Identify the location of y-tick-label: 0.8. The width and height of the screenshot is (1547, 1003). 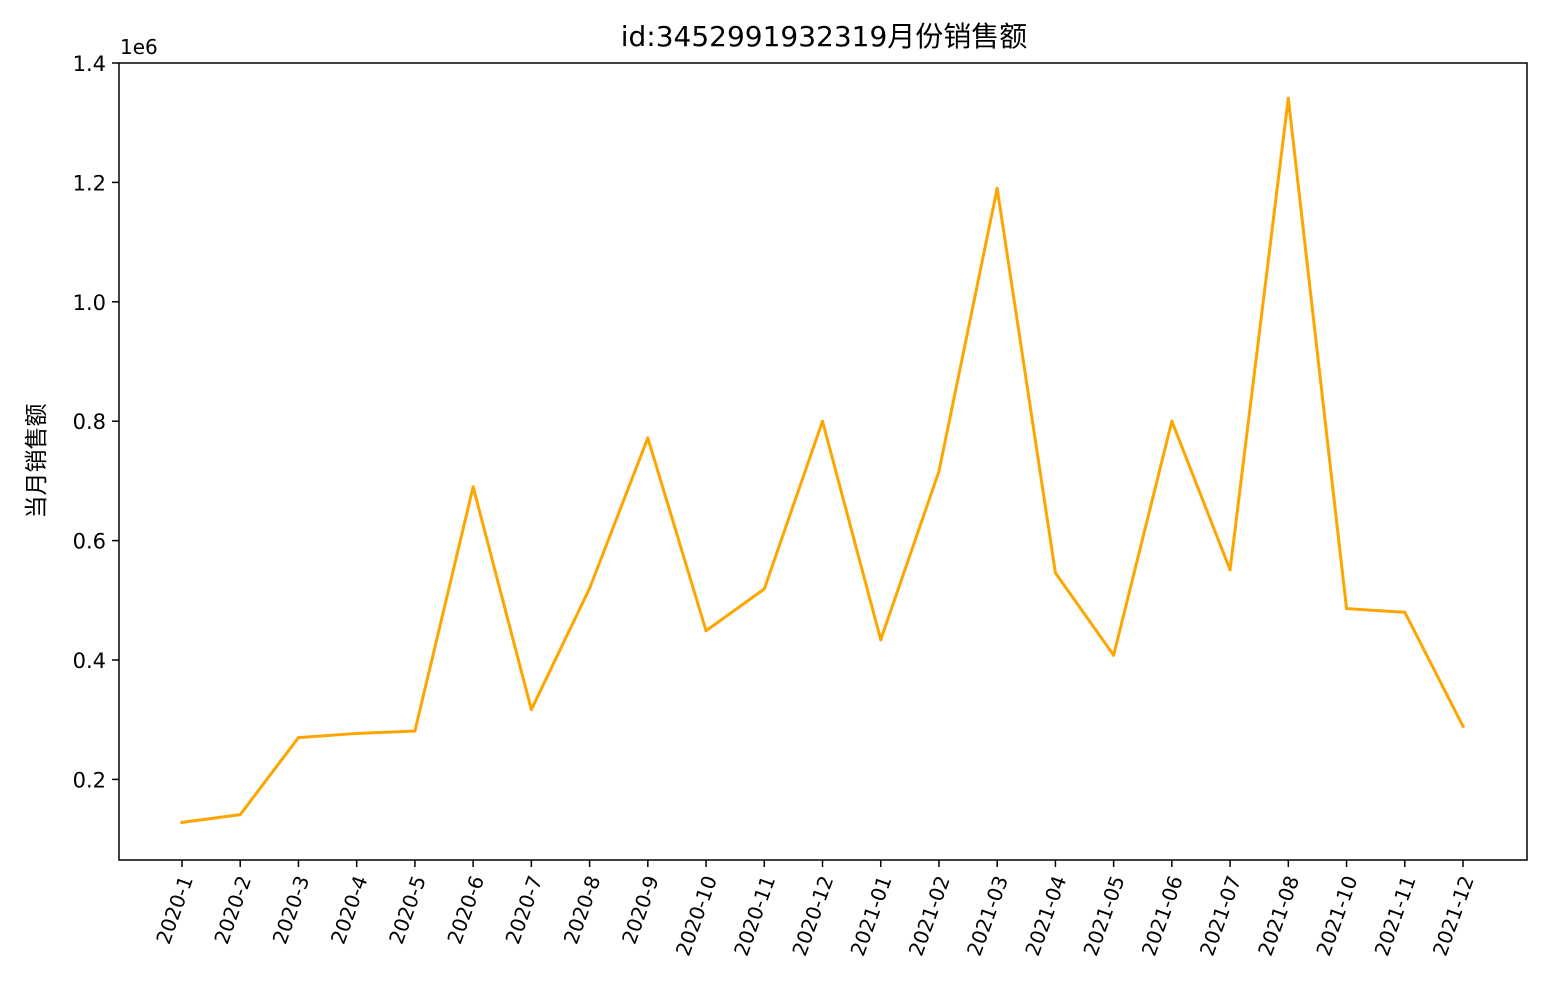
(89, 422).